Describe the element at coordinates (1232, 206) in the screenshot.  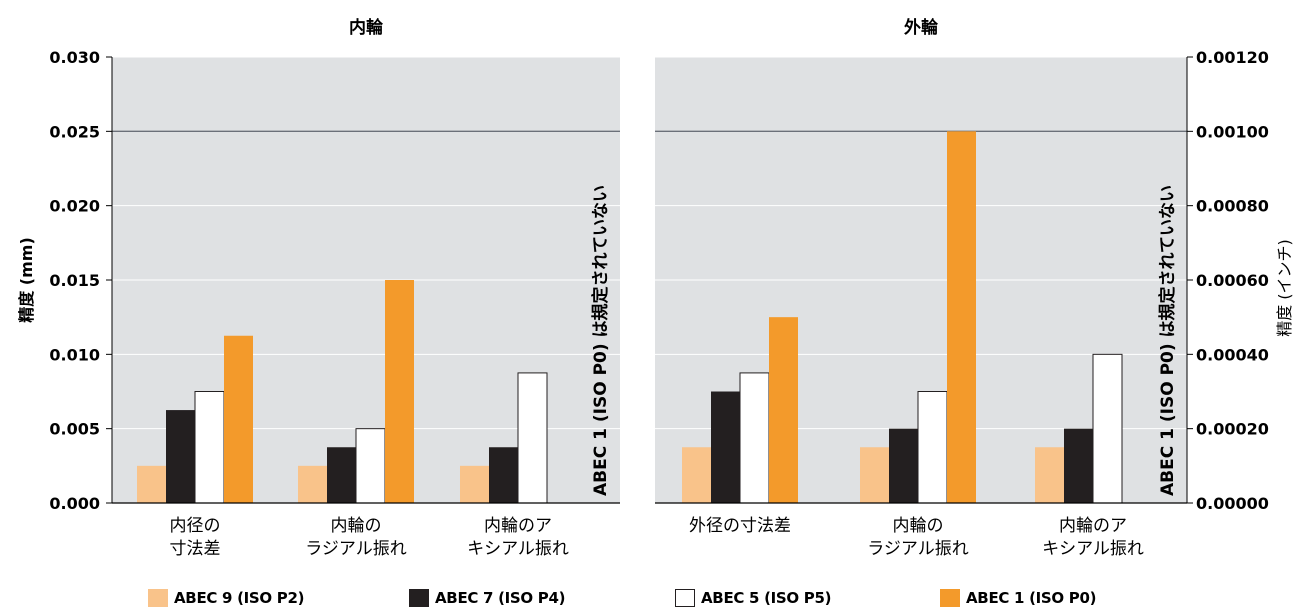
I see `y-tick-label-right: 0.00080` at that location.